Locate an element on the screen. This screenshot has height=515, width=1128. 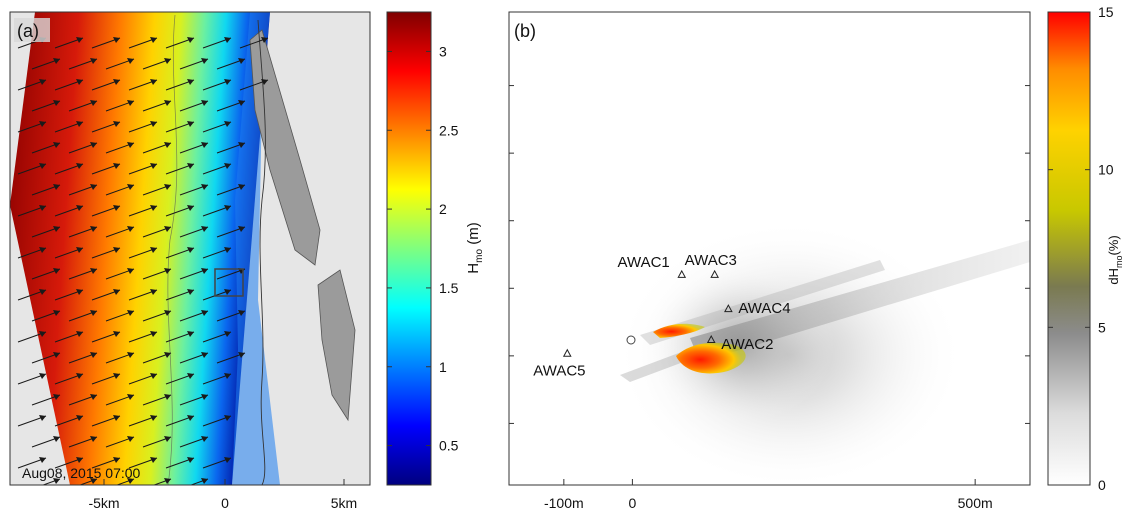
x-tick-label: 5km is located at coordinates (344, 503).